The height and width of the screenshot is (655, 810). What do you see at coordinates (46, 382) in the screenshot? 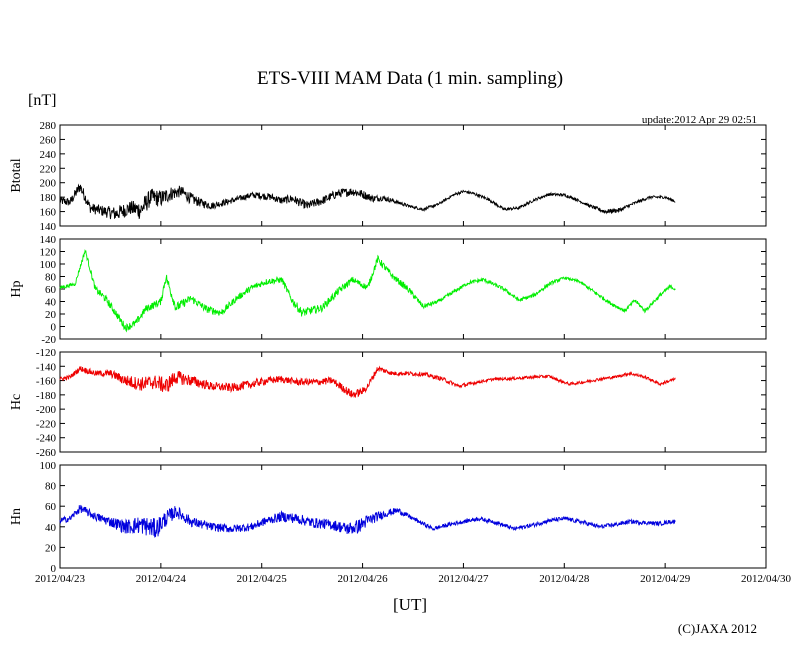
I see `y-tick-label: -160` at bounding box center [46, 382].